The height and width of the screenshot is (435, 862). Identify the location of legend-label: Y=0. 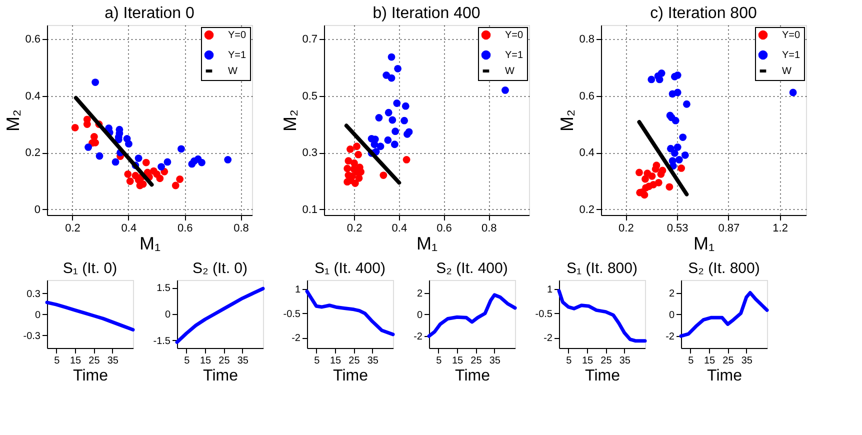
(514, 35).